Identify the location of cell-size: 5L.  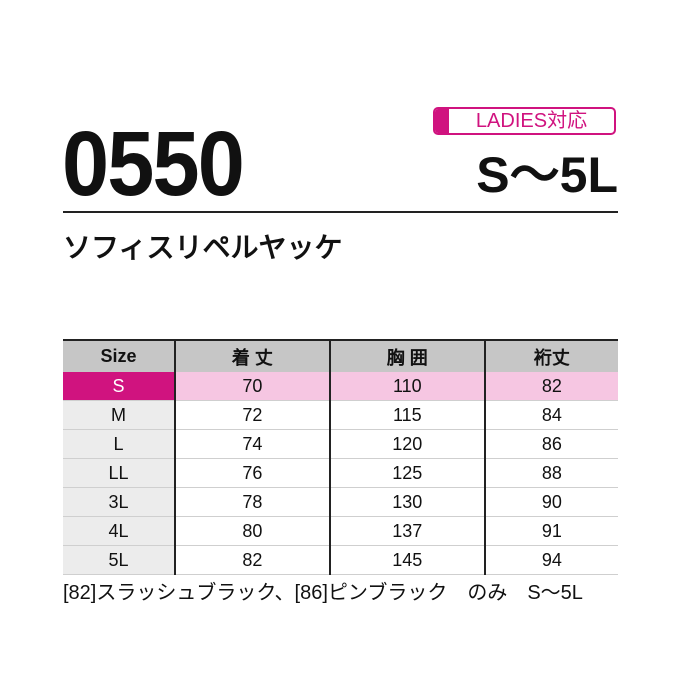
(119, 560).